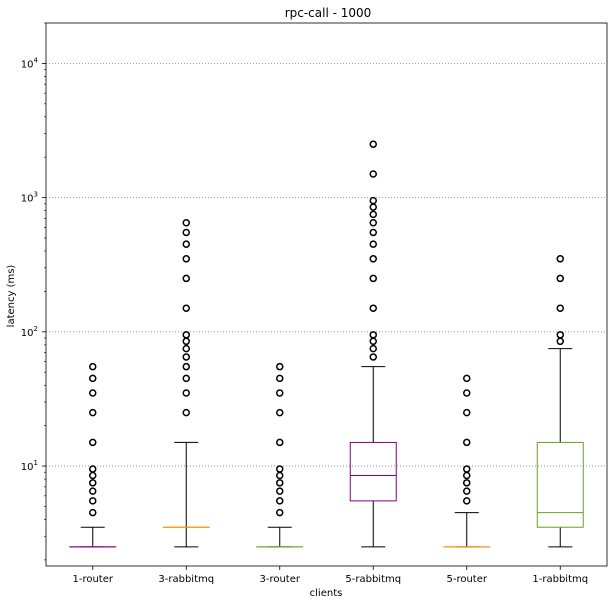 The width and height of the screenshot is (615, 604). I want to click on y-tick-exponent: 2, so click(36, 329).